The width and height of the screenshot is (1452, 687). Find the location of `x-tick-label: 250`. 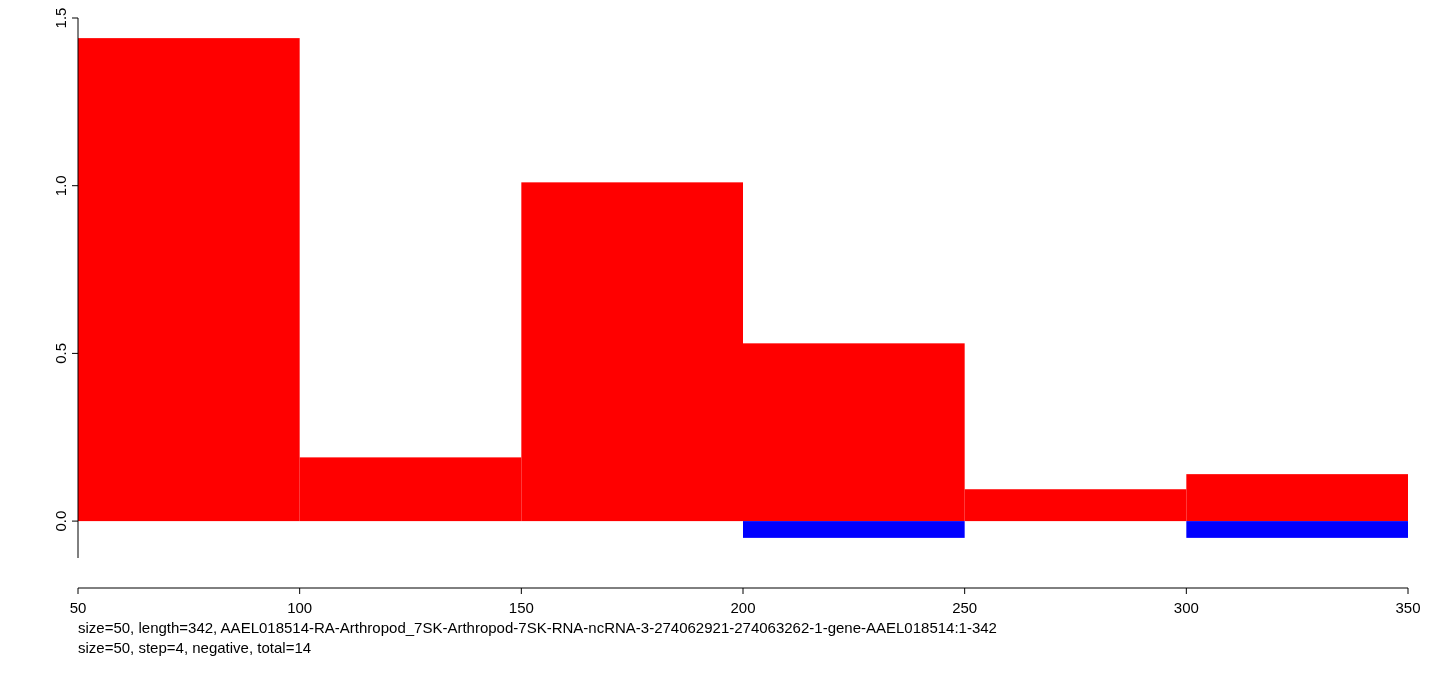

x-tick-label: 250 is located at coordinates (965, 607).